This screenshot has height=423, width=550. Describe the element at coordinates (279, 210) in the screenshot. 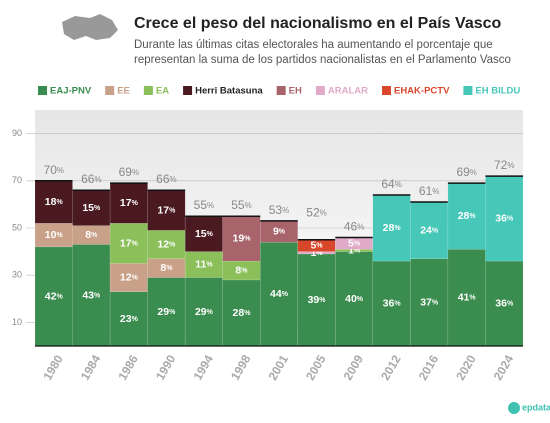

I see `total-label: 53%` at that location.